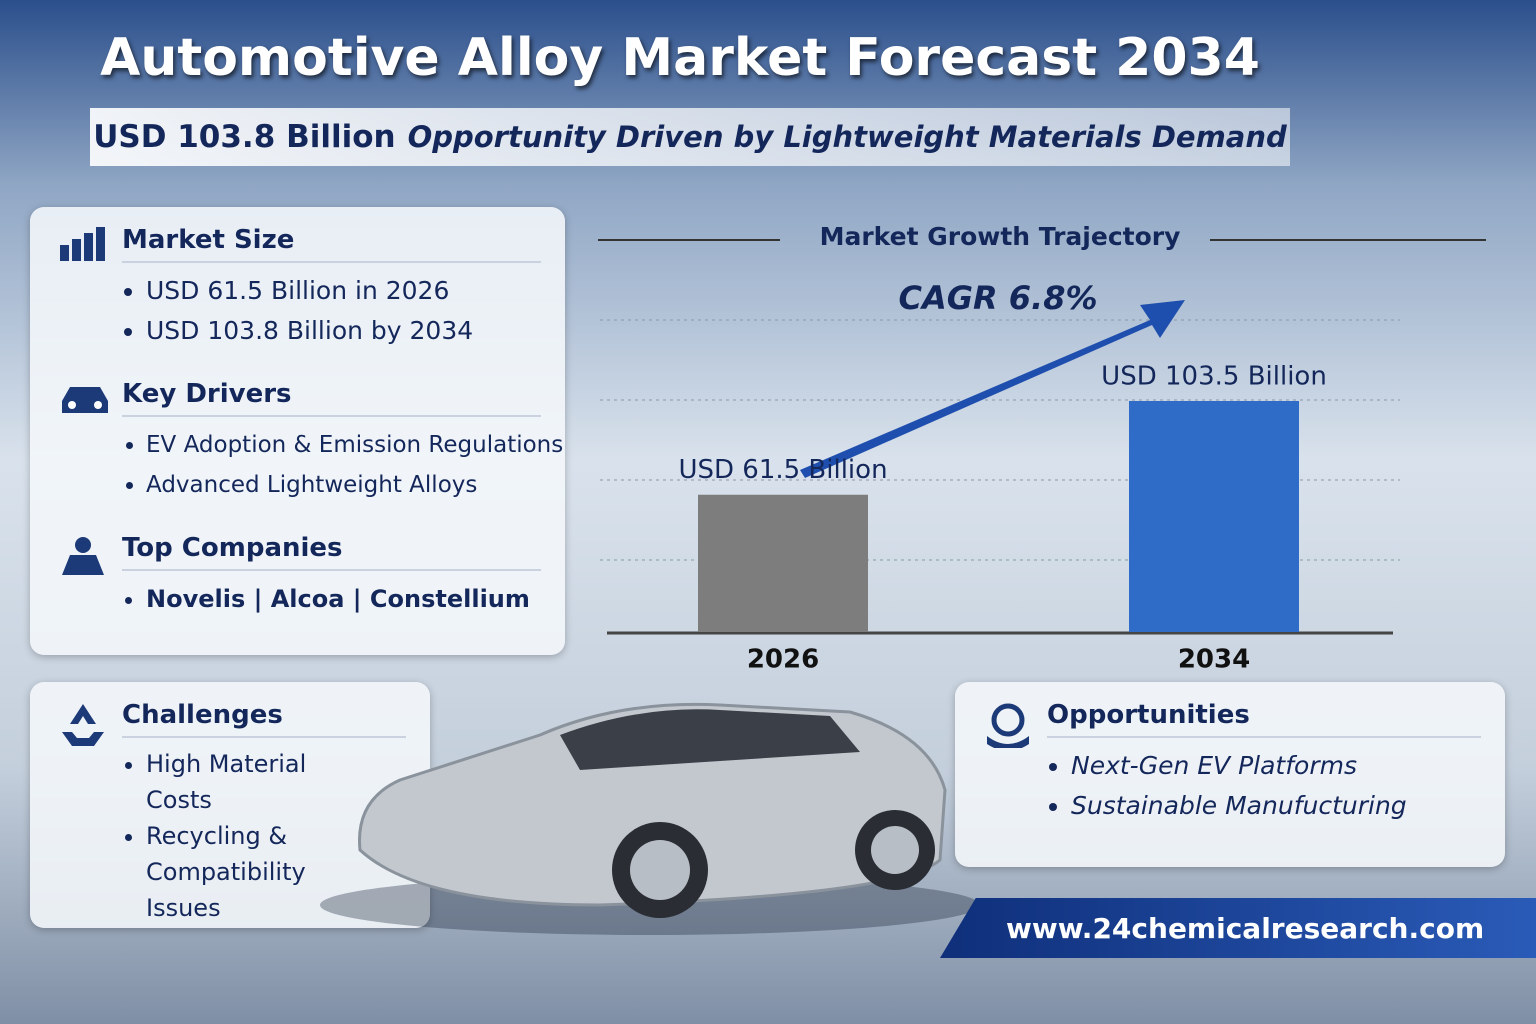 This screenshot has height=1024, width=1536. What do you see at coordinates (782, 470) in the screenshot?
I see `value-label: USD 61.5 Billion` at bounding box center [782, 470].